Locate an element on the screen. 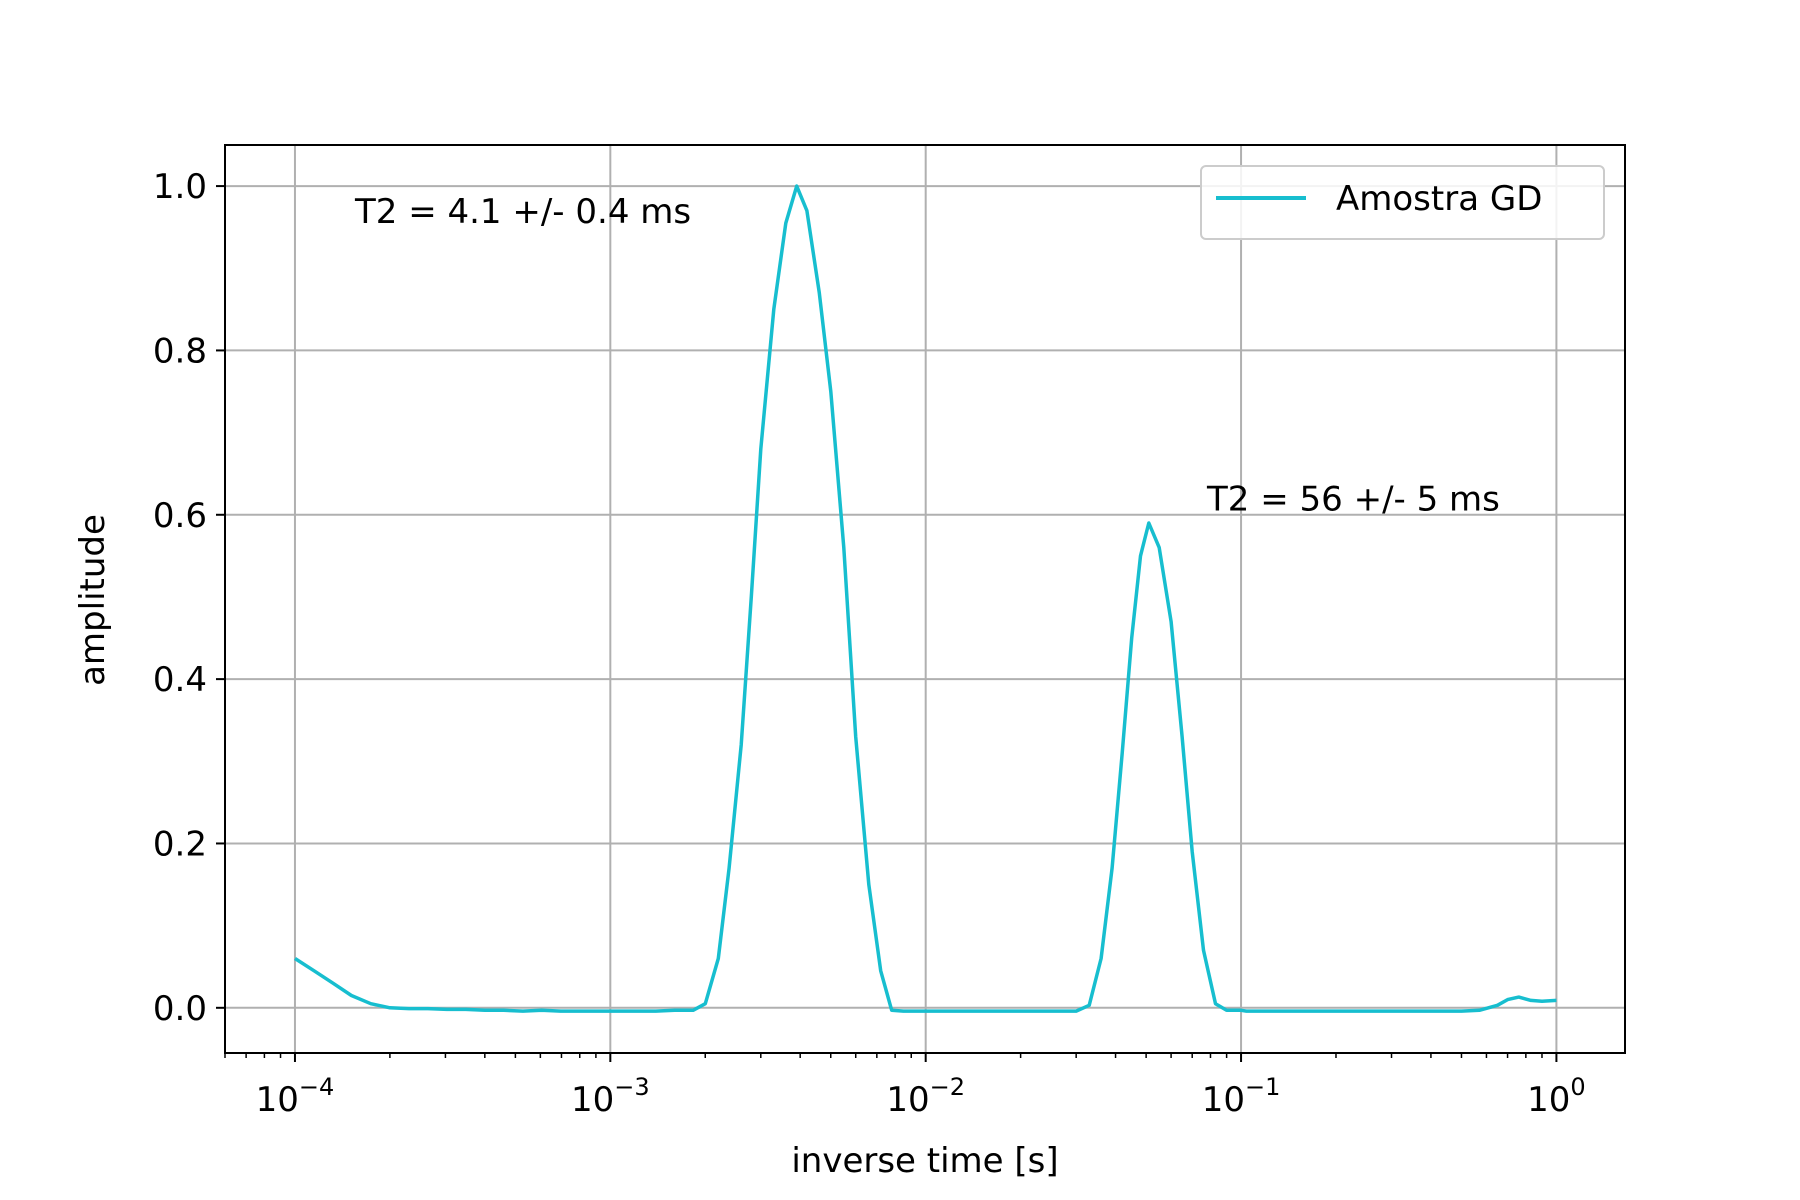 The width and height of the screenshot is (1800, 1200). y-tick-label: 0.0 is located at coordinates (180, 1009).